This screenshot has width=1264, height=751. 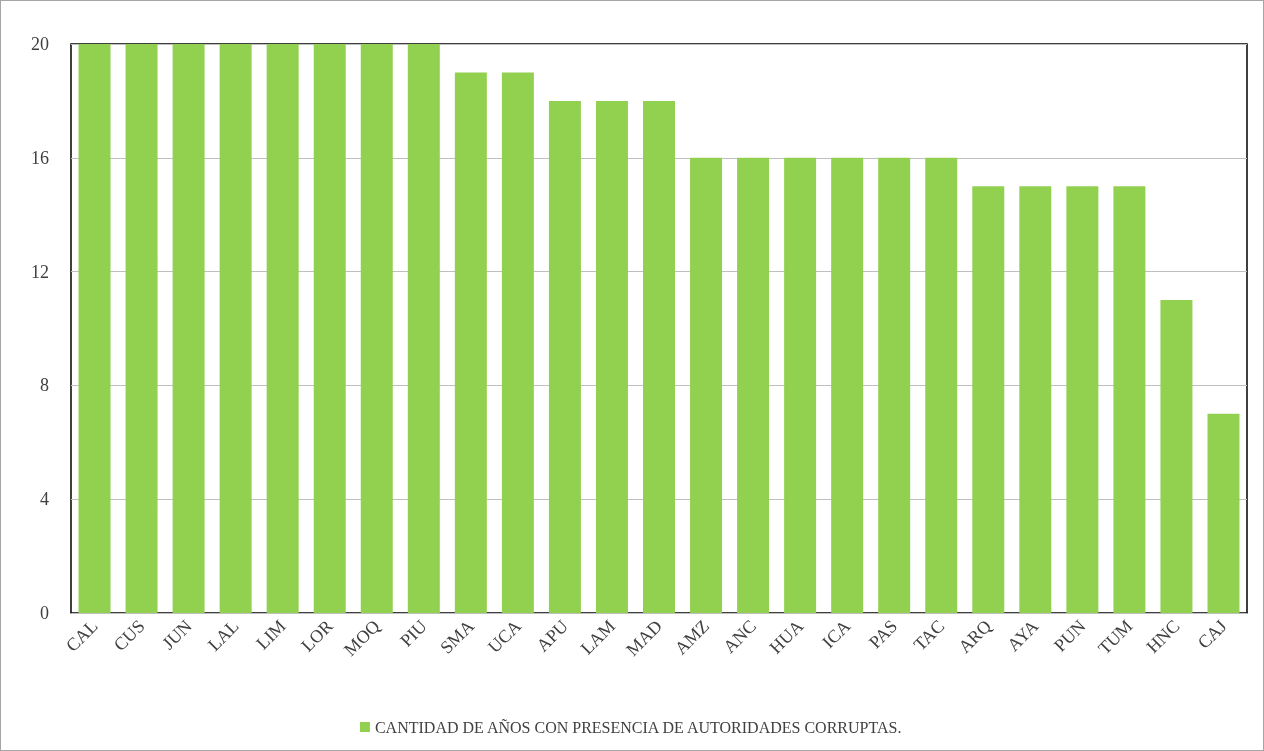 I want to click on y-tick-label: 20, so click(x=40, y=44).